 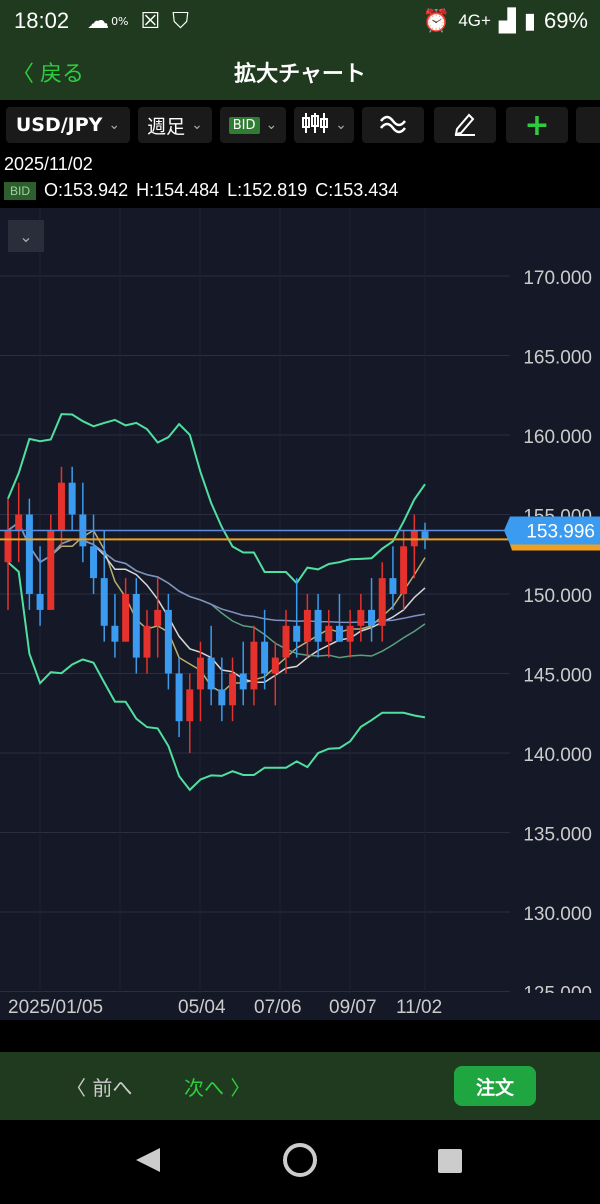 What do you see at coordinates (42, 20) in the screenshot?
I see `status-time: 18:02` at bounding box center [42, 20].